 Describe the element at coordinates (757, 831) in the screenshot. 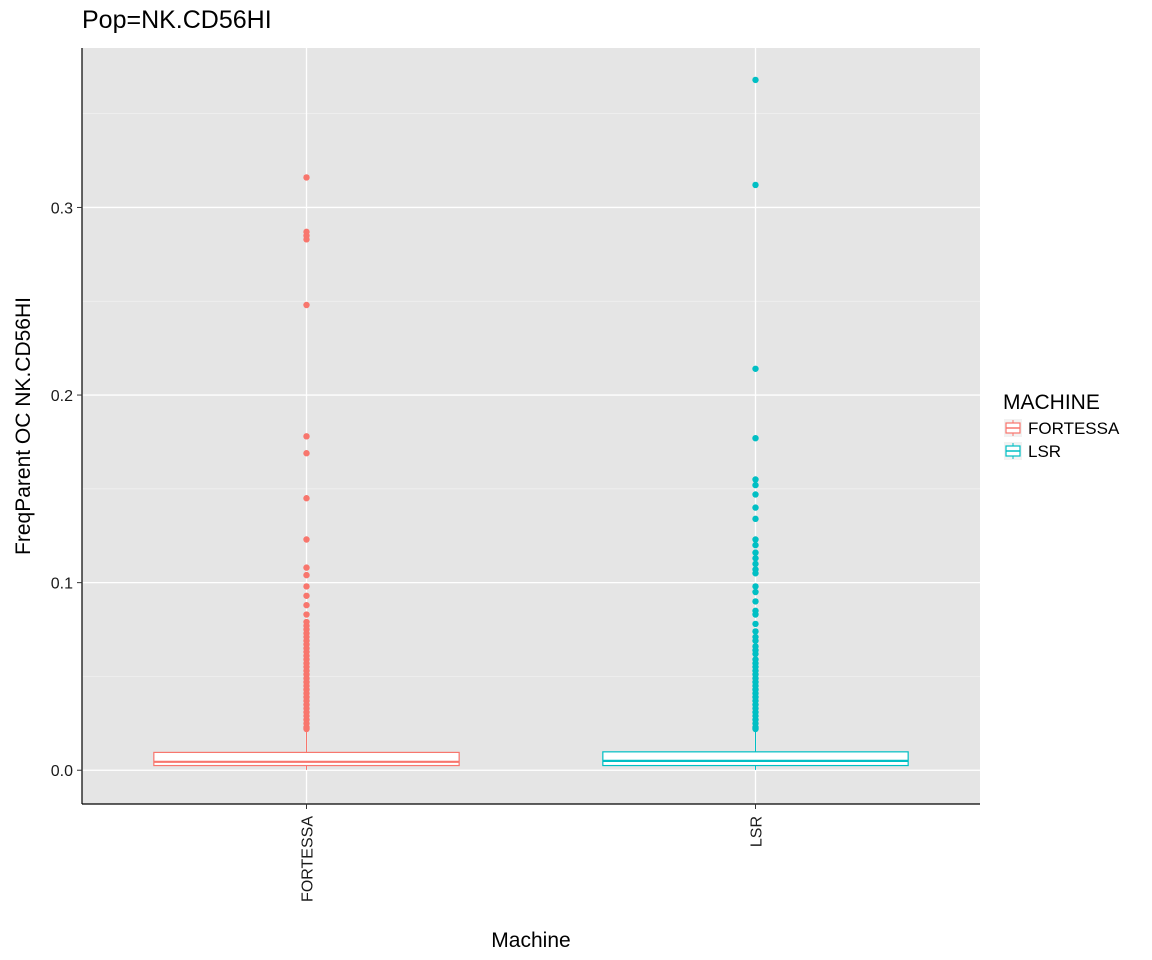

I see `x-tick-label: LSR` at that location.